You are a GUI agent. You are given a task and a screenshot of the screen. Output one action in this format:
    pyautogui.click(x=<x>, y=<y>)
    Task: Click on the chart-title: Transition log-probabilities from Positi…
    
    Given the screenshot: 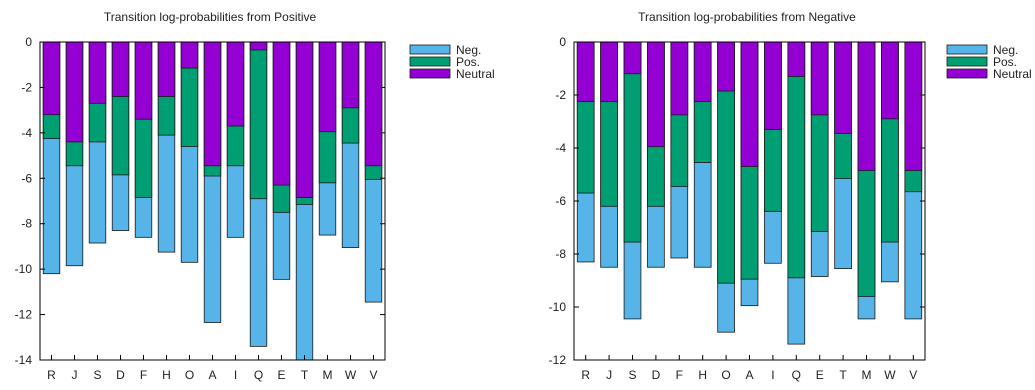 What is the action you would take?
    pyautogui.click(x=210, y=17)
    